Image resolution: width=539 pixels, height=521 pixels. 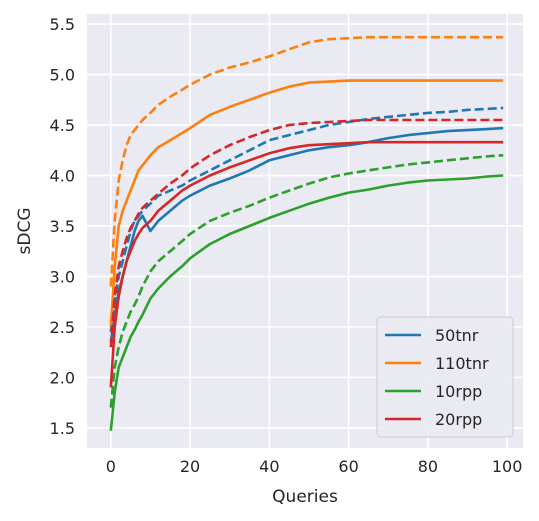 I want to click on legend-label: 20rpp, so click(x=458, y=419).